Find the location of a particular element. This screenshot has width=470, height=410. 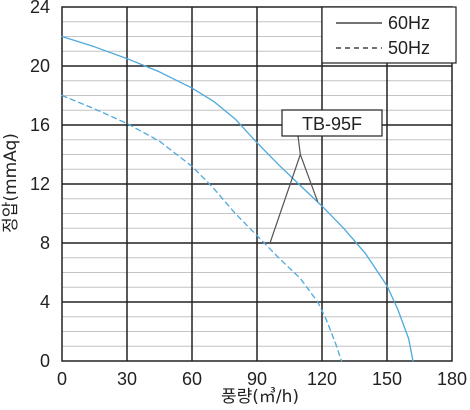

y-tick-labels: 0 4 8 12 16 20 24 is located at coordinates (40, 185).